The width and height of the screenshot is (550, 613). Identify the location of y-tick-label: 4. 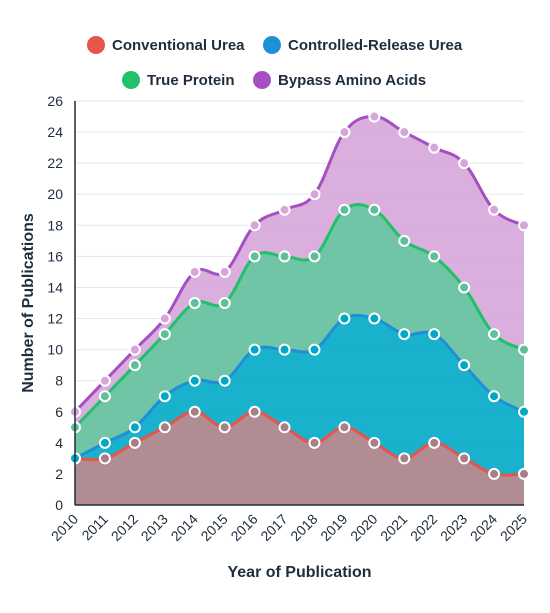
(59, 443).